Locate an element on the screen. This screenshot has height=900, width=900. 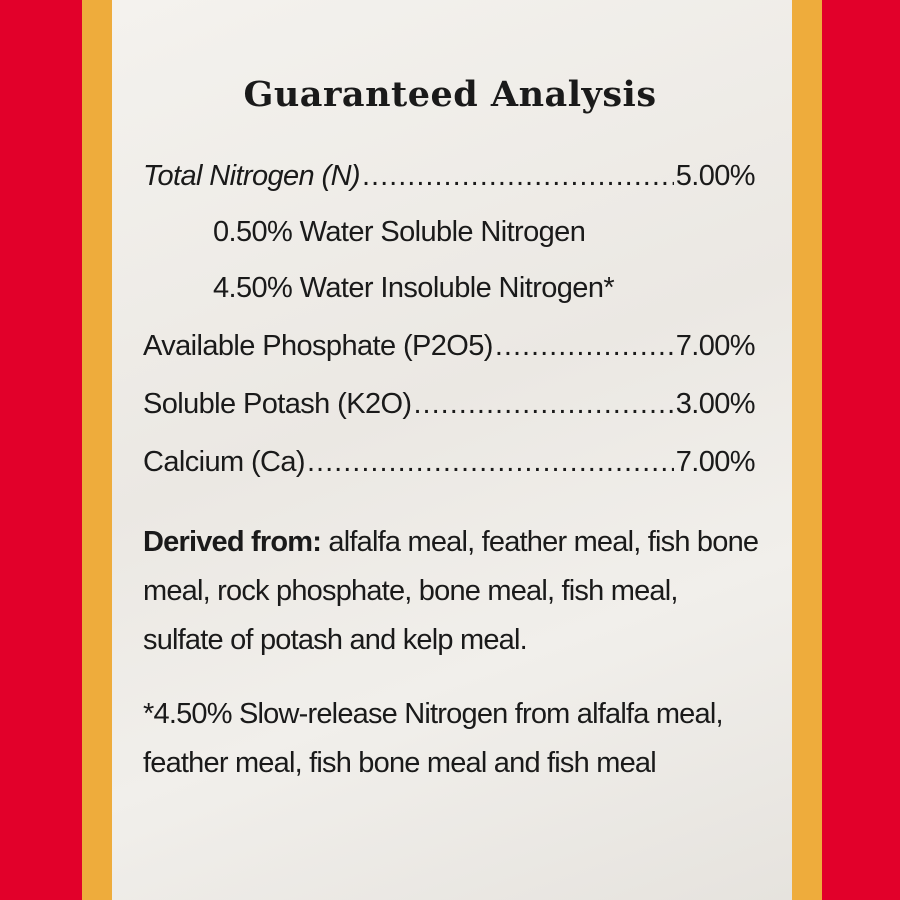
analysis-row-phosphate: Available Phosphate (P2O5) 7.00% is located at coordinates (449, 346).